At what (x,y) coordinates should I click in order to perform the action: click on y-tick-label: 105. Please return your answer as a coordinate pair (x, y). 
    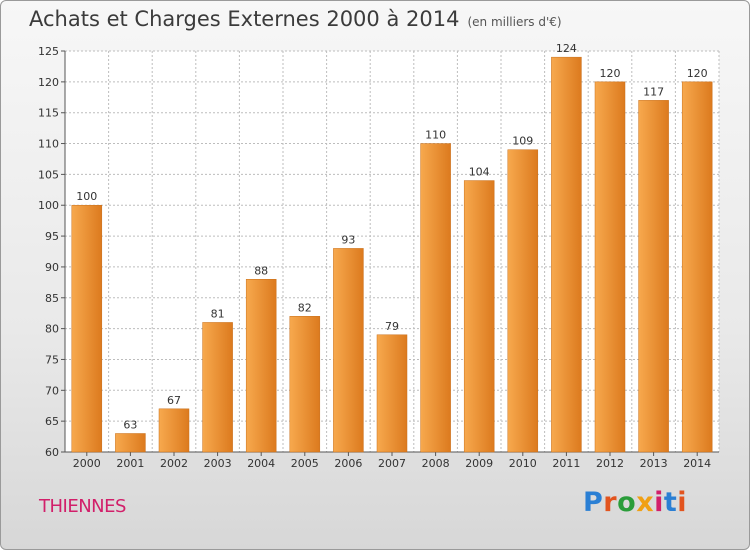
    Looking at the image, I should click on (48, 174).